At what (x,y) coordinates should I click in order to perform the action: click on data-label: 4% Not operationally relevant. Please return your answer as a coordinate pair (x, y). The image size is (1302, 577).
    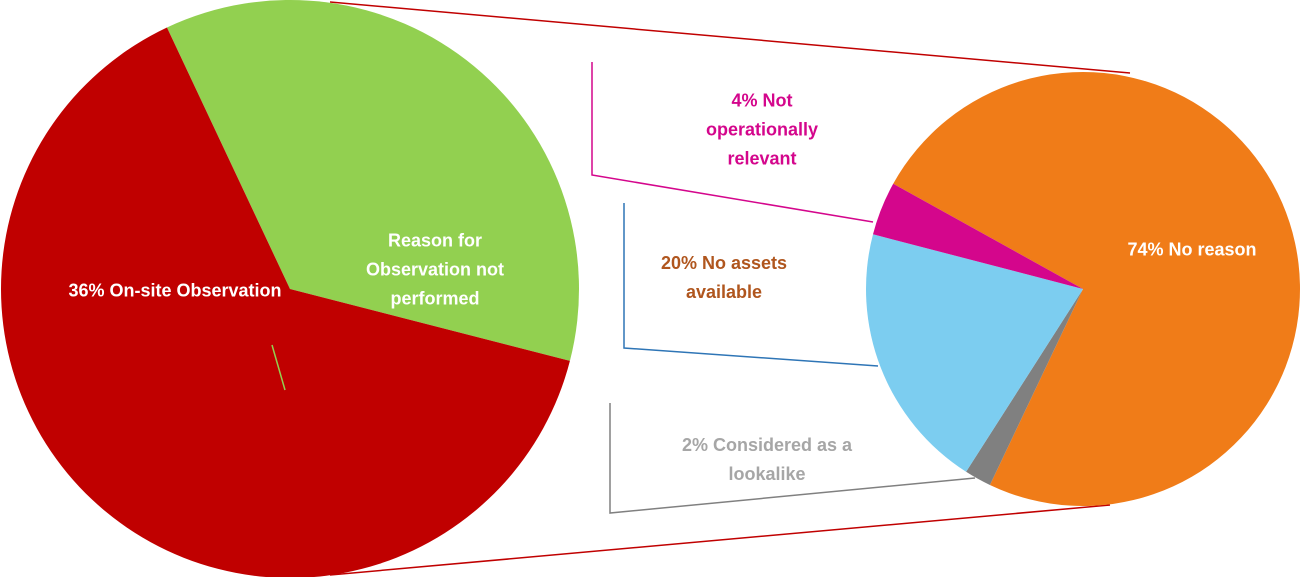
    Looking at the image, I should click on (762, 129).